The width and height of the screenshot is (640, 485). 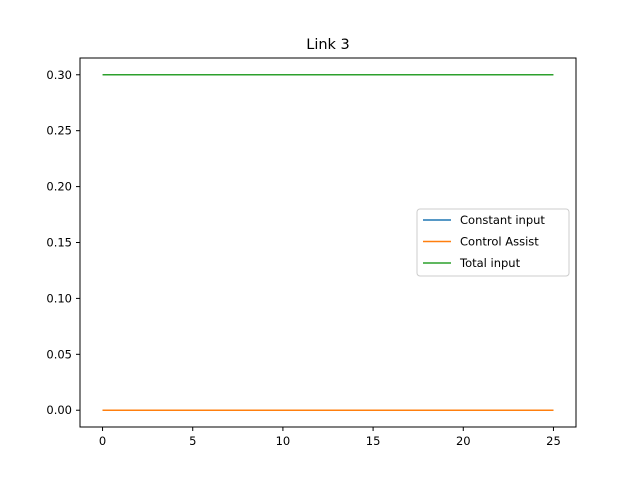 What do you see at coordinates (59, 410) in the screenshot?
I see `y-tick-label: 0.00` at bounding box center [59, 410].